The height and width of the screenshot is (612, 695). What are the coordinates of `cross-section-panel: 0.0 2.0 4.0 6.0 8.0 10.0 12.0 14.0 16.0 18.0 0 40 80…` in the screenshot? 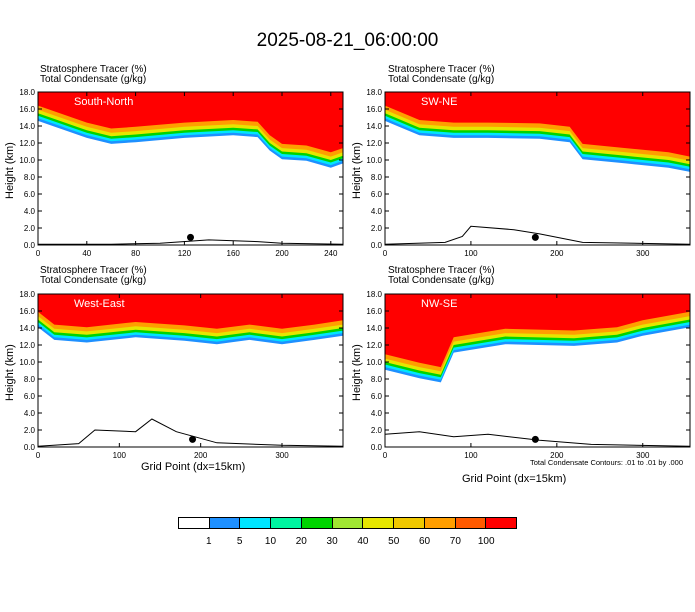 It's located at (181, 173).